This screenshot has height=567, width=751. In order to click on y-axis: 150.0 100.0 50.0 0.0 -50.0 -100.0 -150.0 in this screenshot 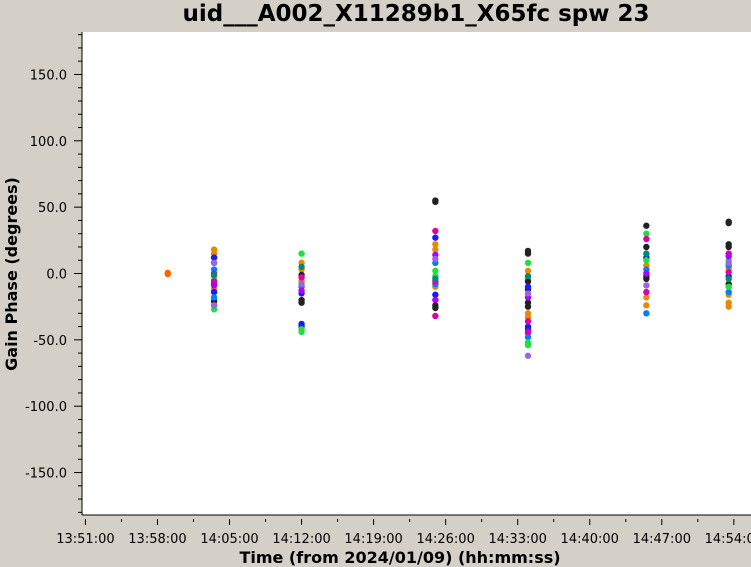, I will do `click(53, 273)`.